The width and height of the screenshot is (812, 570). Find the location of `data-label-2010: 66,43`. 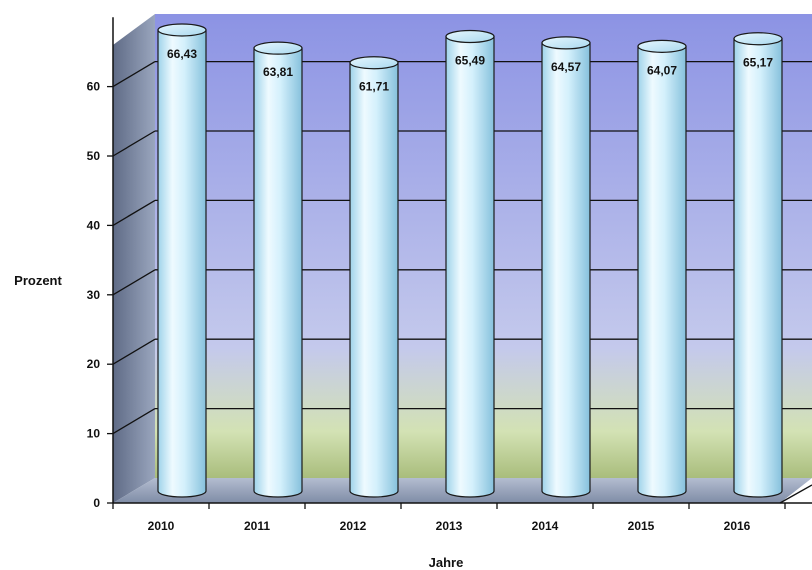

data-label-2010: 66,43 is located at coordinates (182, 54).